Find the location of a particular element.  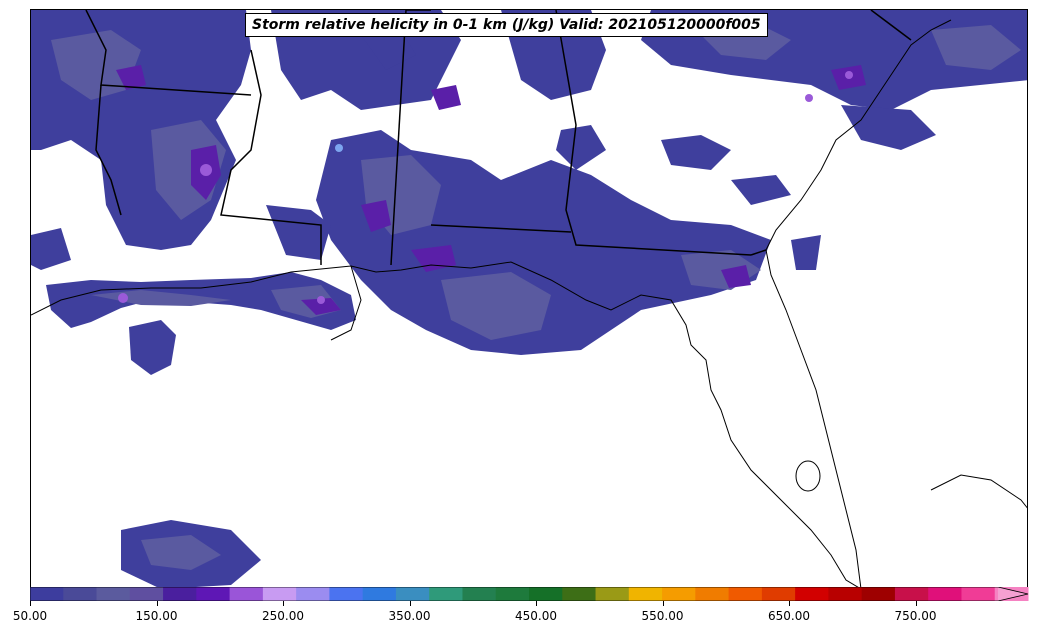

colorbar is located at coordinates (529, 594).